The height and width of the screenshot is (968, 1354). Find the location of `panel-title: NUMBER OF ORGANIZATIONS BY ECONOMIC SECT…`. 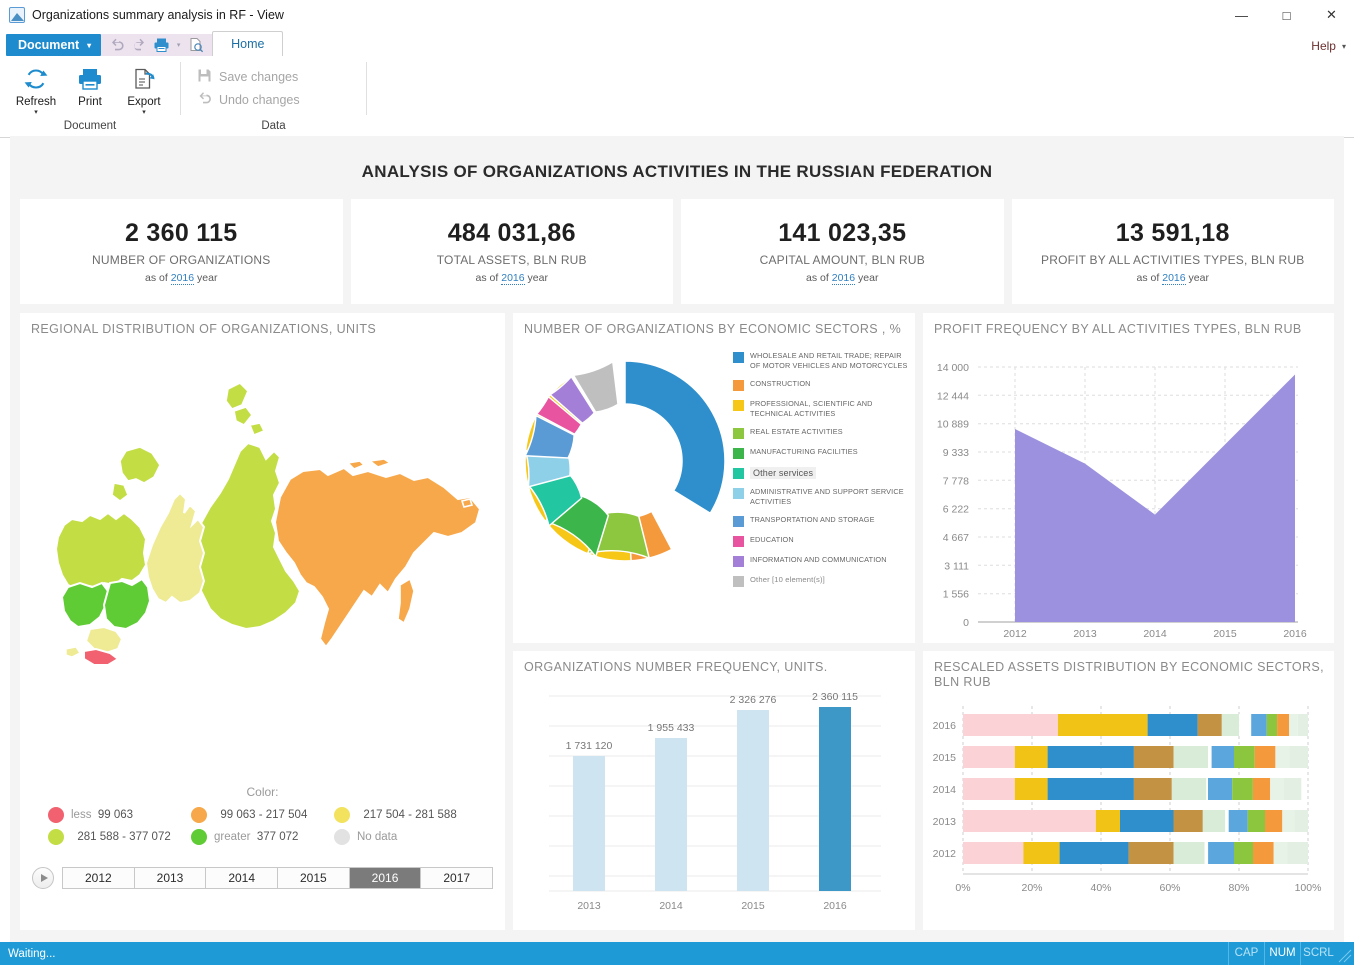

panel-title: NUMBER OF ORGANIZATIONS BY ECONOMIC SECT… is located at coordinates (714, 325).